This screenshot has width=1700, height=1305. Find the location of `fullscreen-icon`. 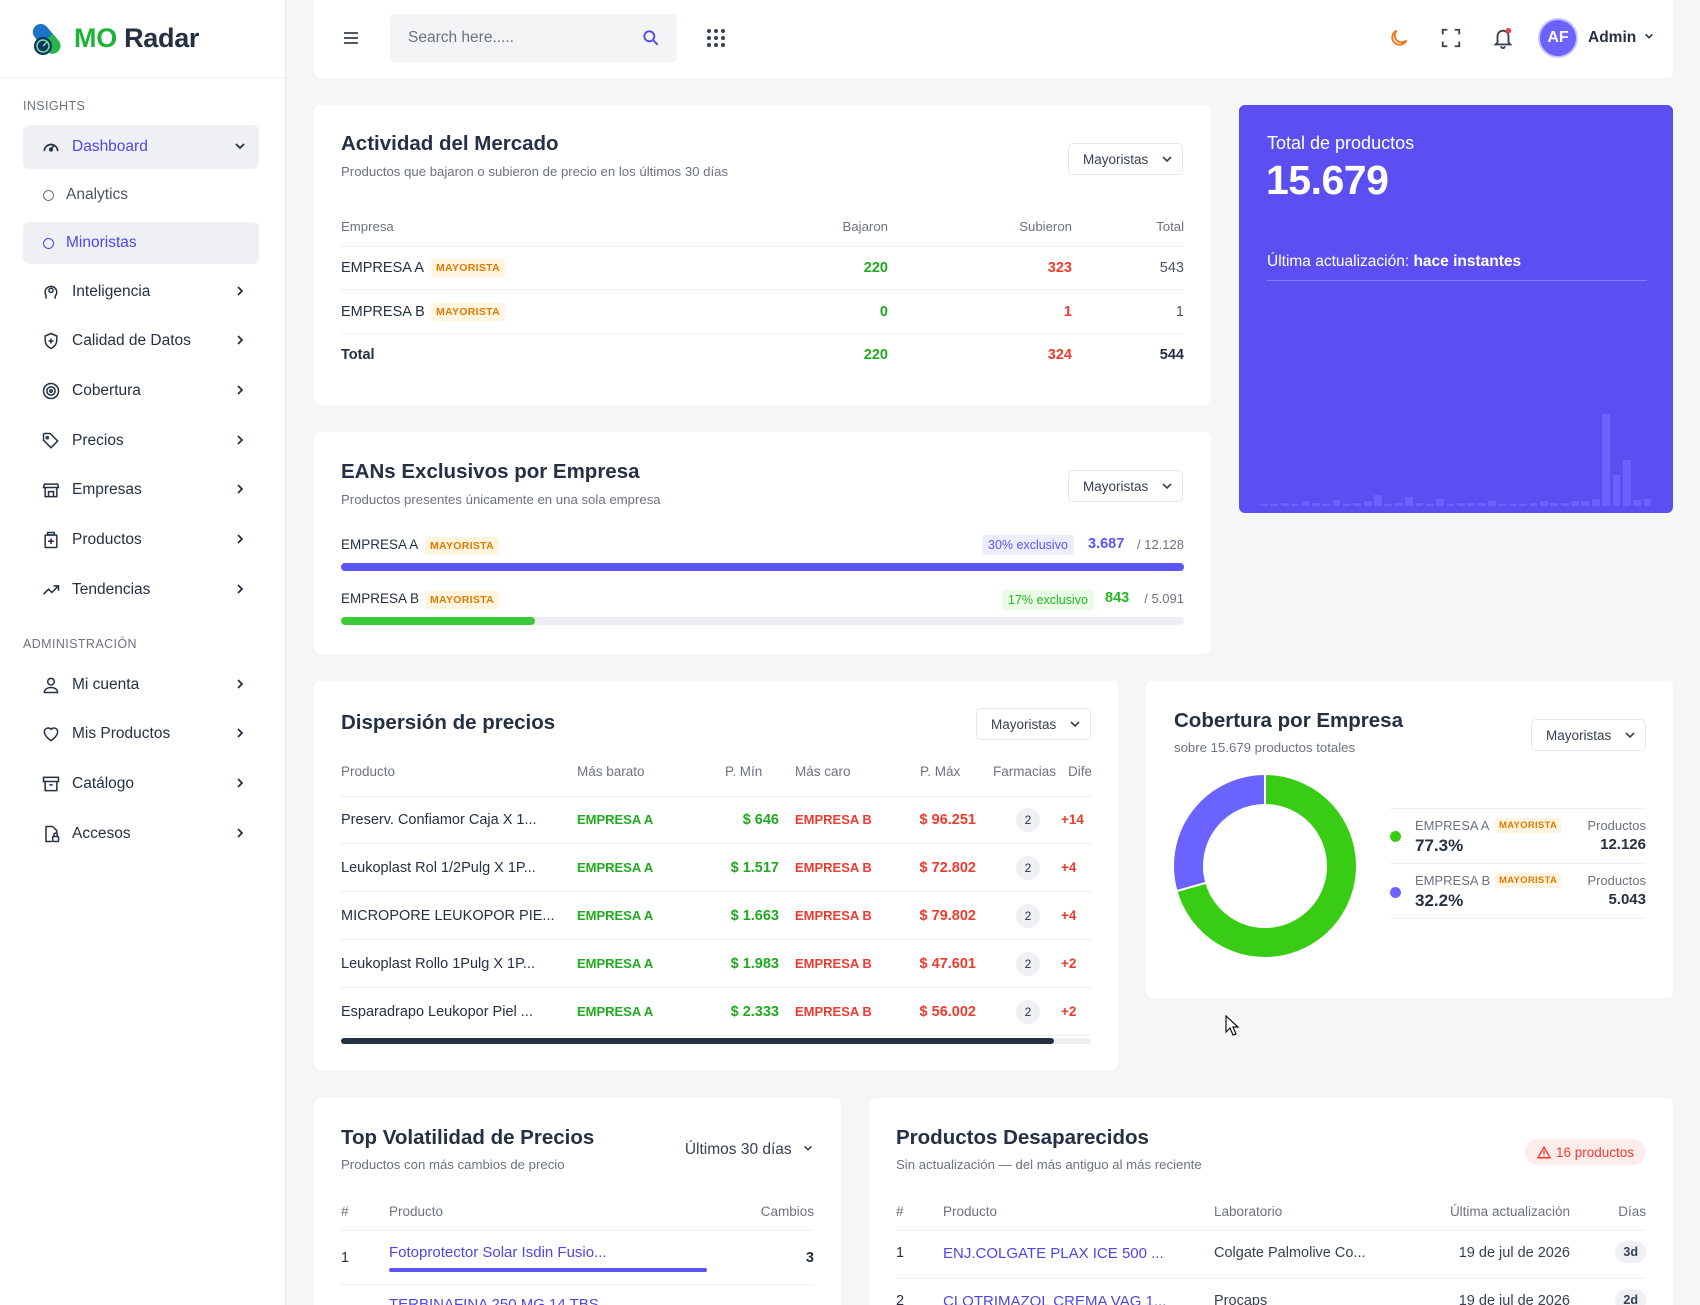

fullscreen-icon is located at coordinates (1451, 38).